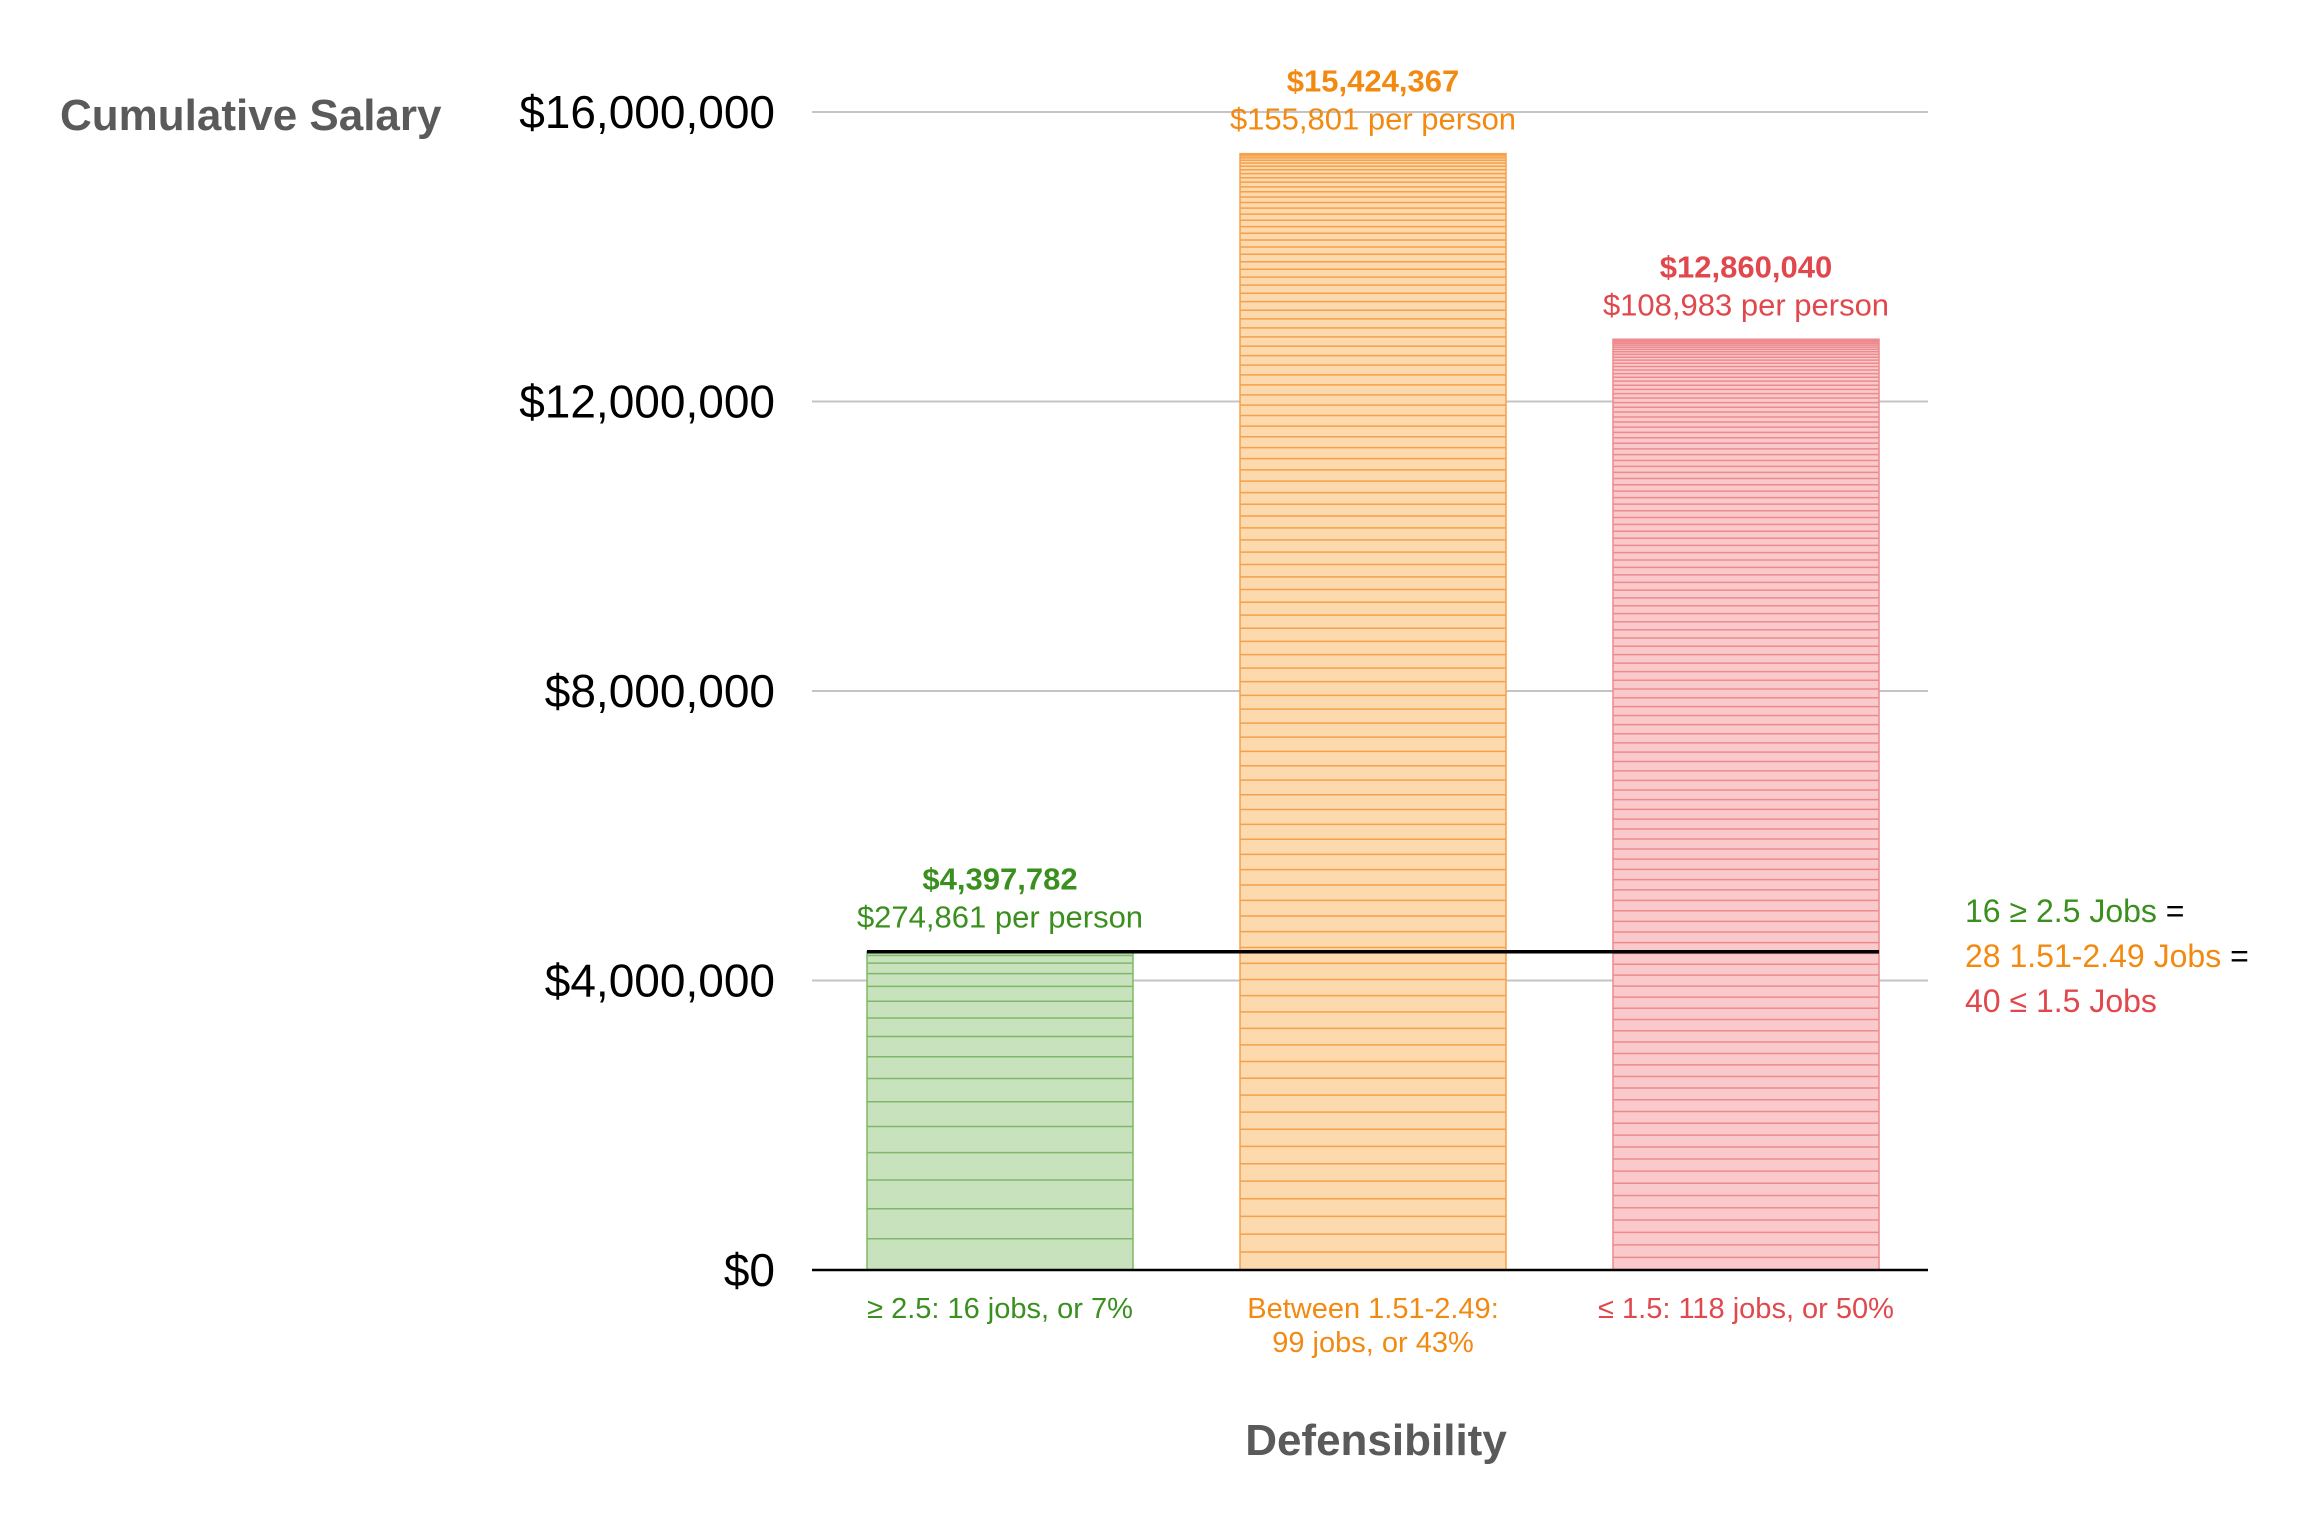 Image resolution: width=2316 pixels, height=1522 pixels. Describe the element at coordinates (1373, 1309) in the screenshot. I see `category-label: Between 1.51-2.49:` at that location.